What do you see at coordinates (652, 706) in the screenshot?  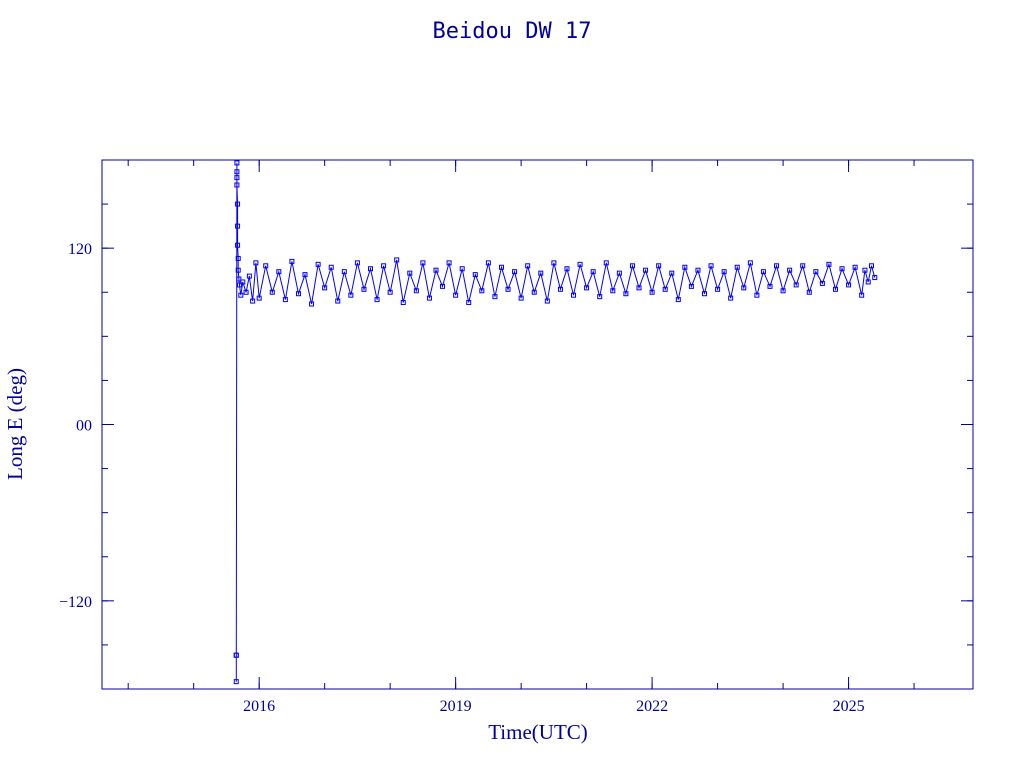 I see `x-tick-label: 2022` at bounding box center [652, 706].